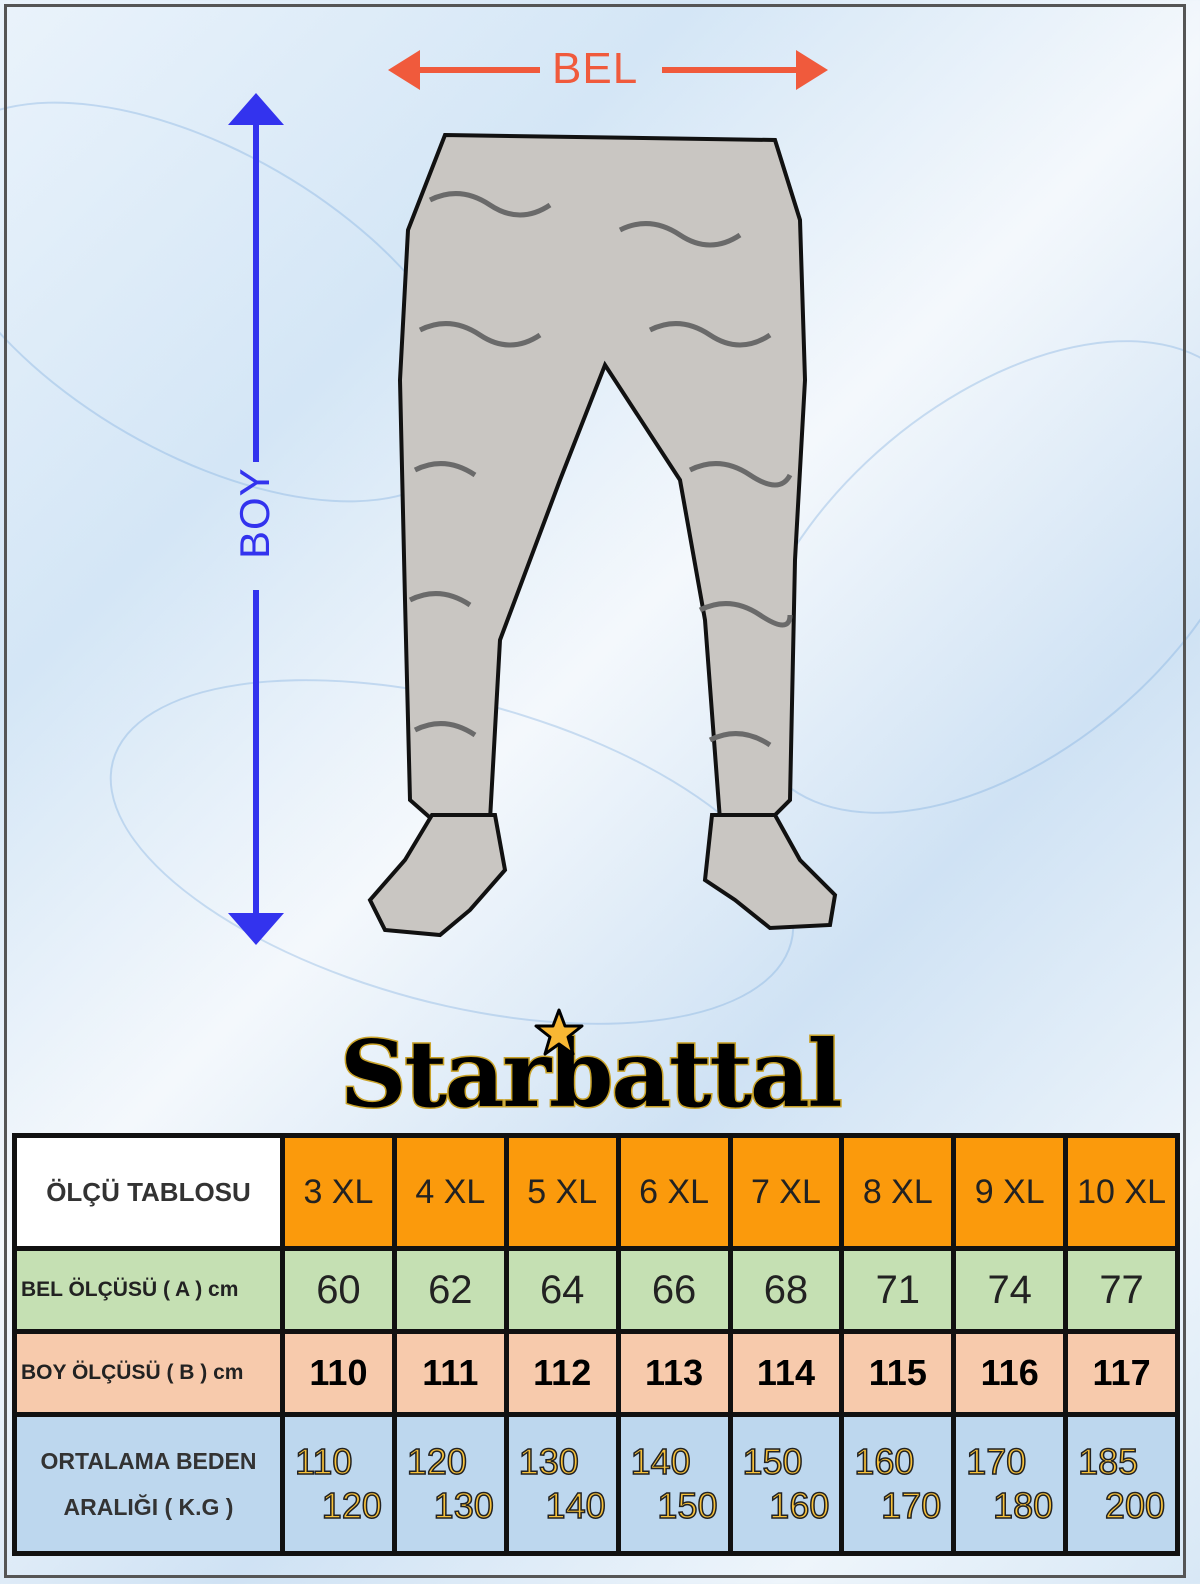  I want to click on cell: 111, so click(450, 1373).